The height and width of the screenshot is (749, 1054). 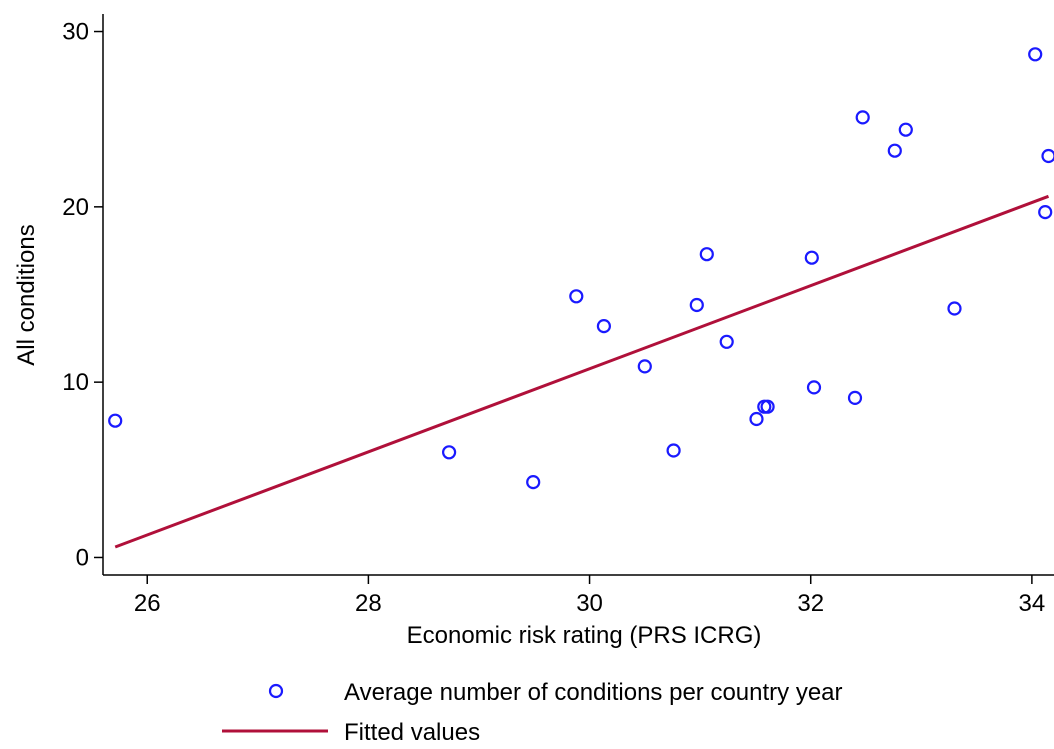 What do you see at coordinates (75, 32) in the screenshot?
I see `y-tick-label: 30` at bounding box center [75, 32].